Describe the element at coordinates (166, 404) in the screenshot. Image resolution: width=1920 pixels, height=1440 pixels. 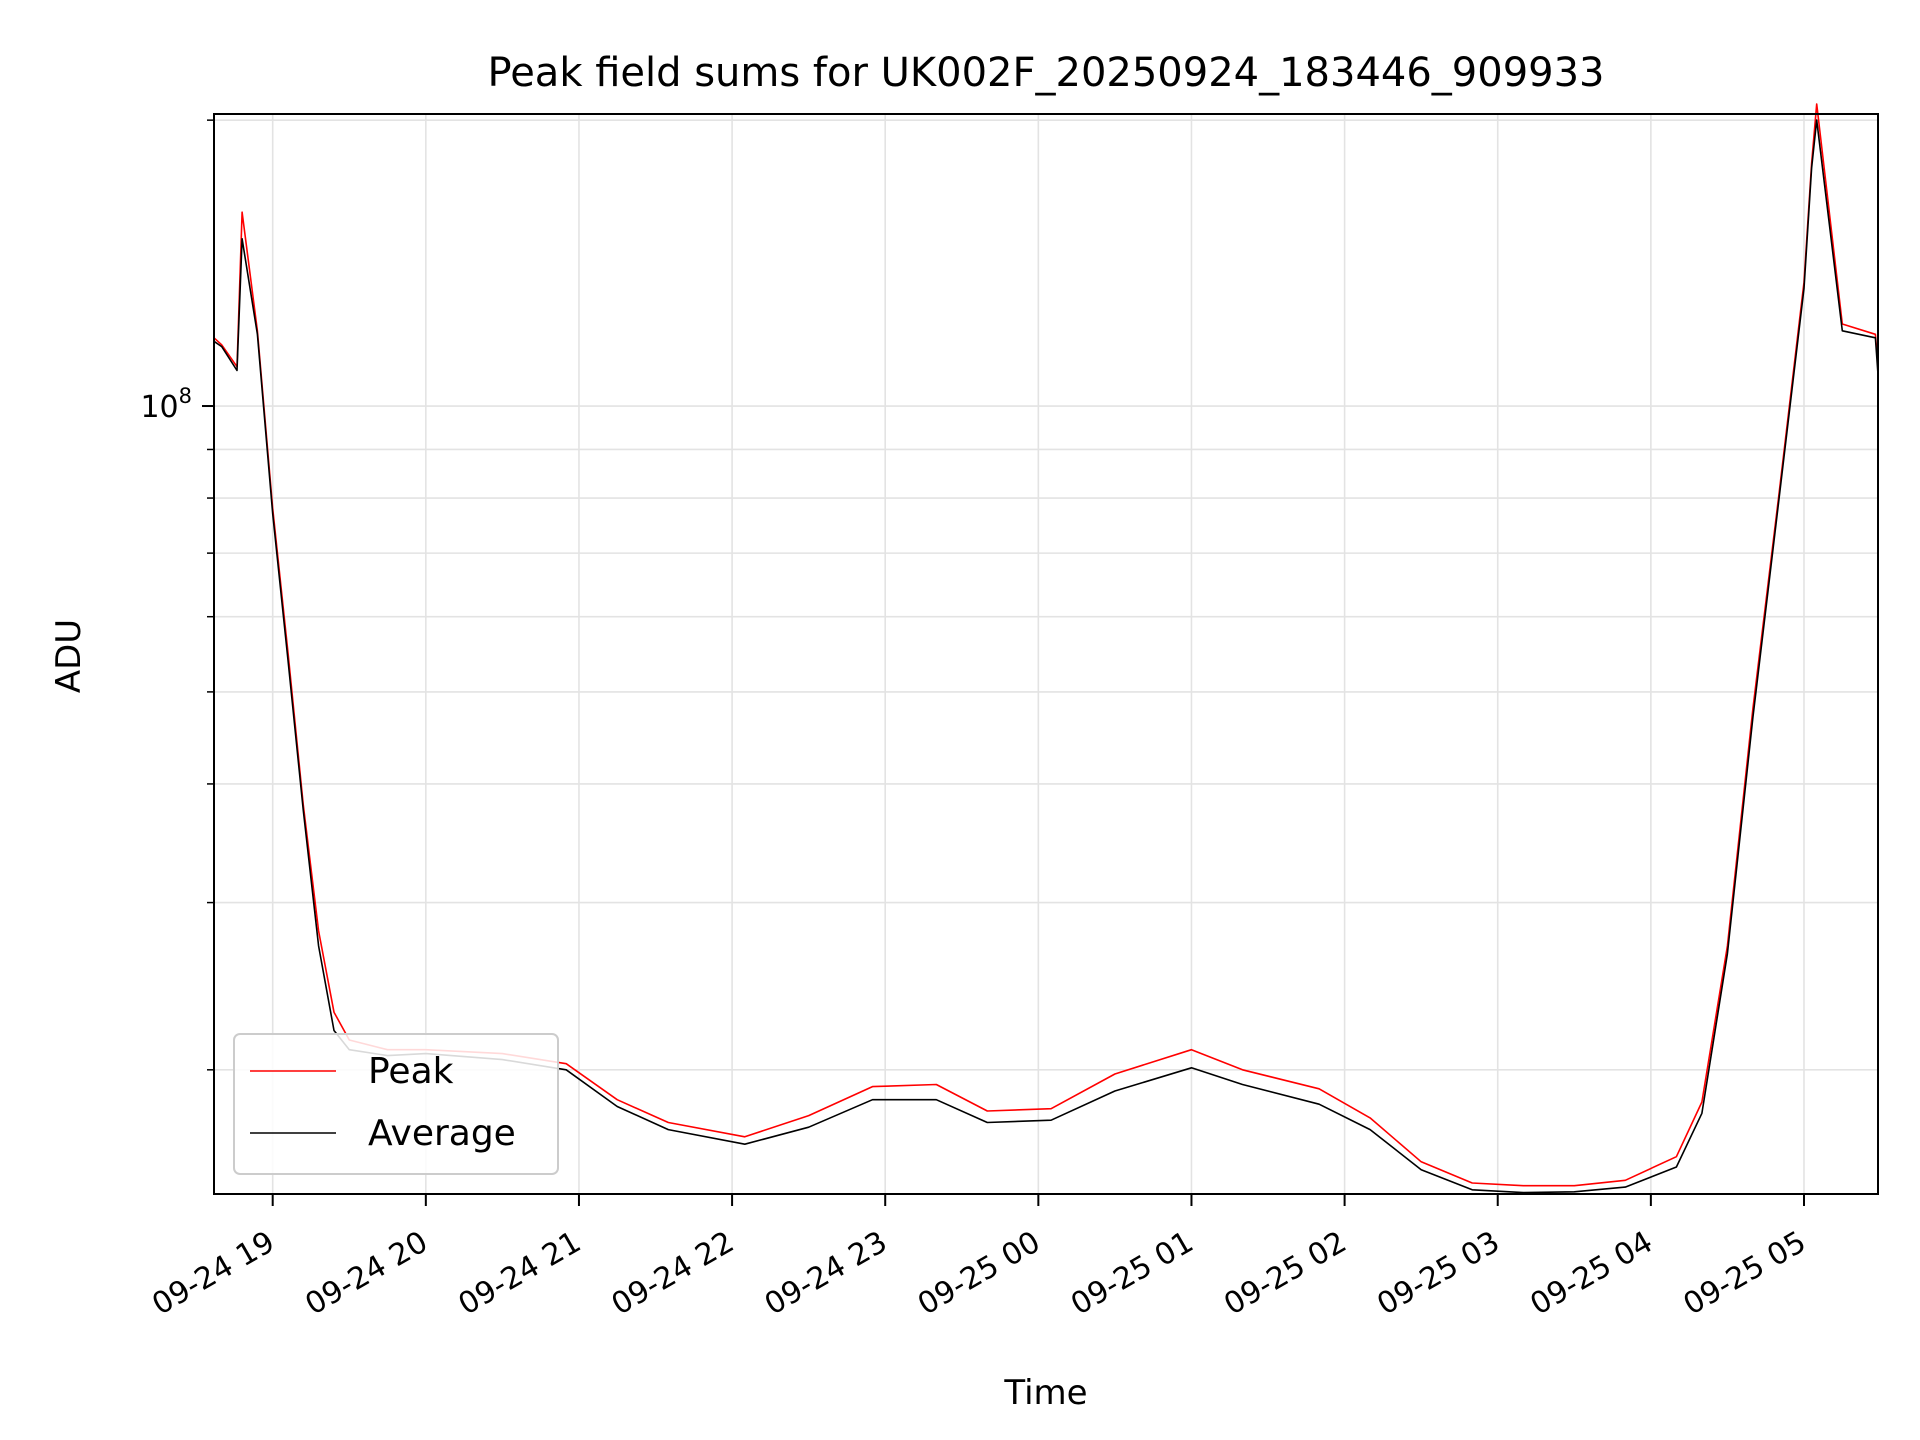
I see `y-tick-label: 108` at that location.